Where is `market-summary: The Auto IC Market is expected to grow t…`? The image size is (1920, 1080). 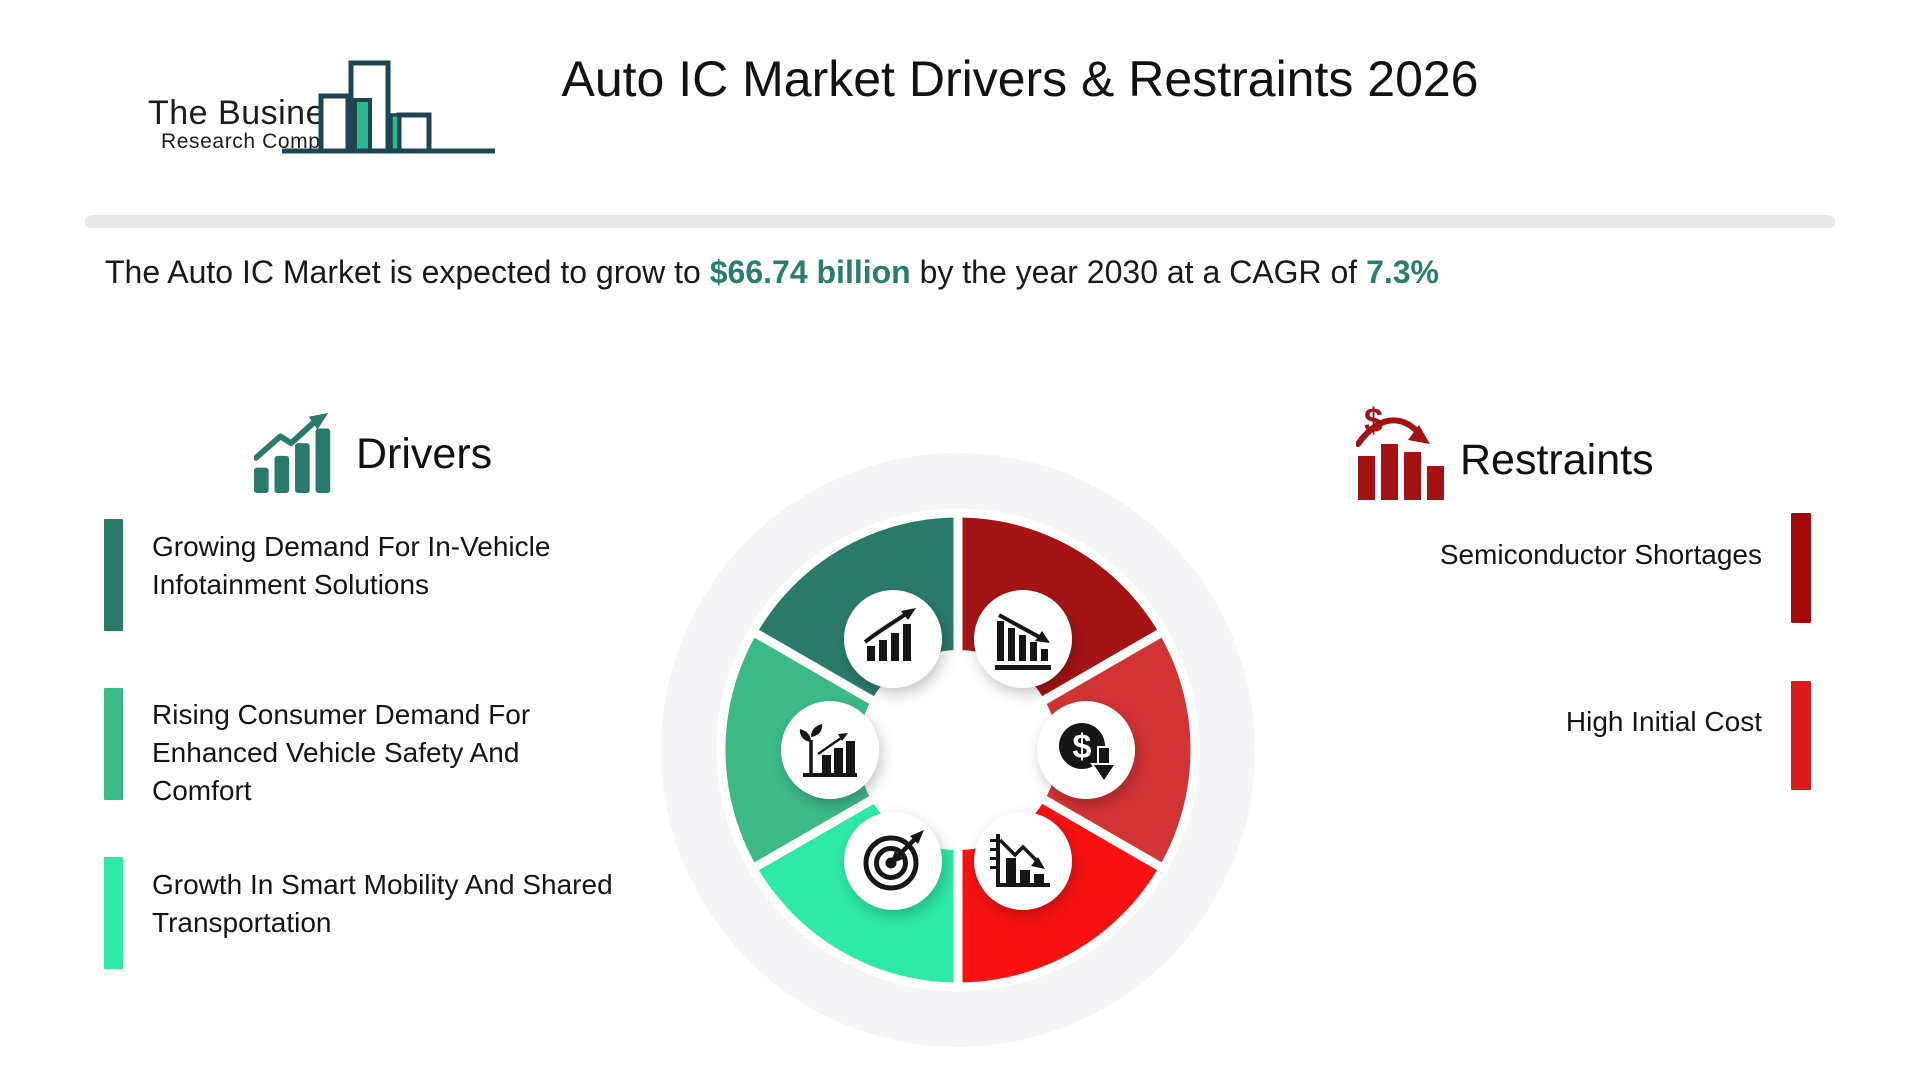 market-summary: The Auto IC Market is expected to grow t… is located at coordinates (772, 272).